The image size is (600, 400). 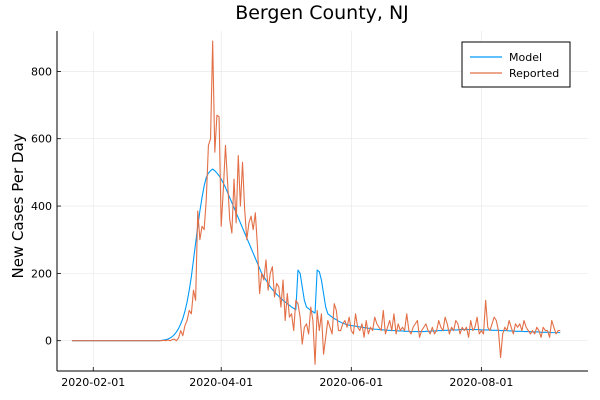 I want to click on y-tick-label: 400, so click(x=41, y=206).